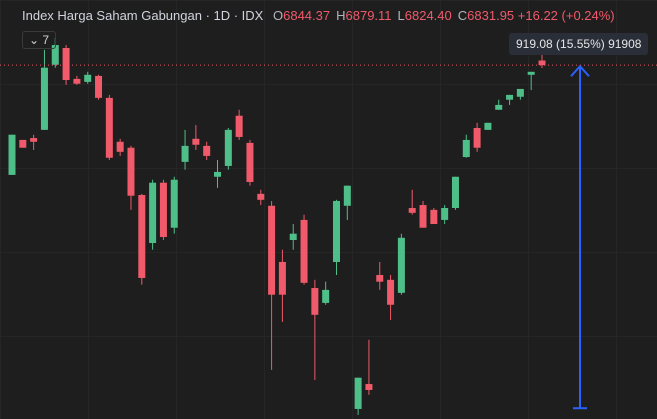 This screenshot has width=657, height=419. I want to click on ohlc-fields: O6844.37 H6879.11 L6824.40 C6831.95, so click(392, 15).